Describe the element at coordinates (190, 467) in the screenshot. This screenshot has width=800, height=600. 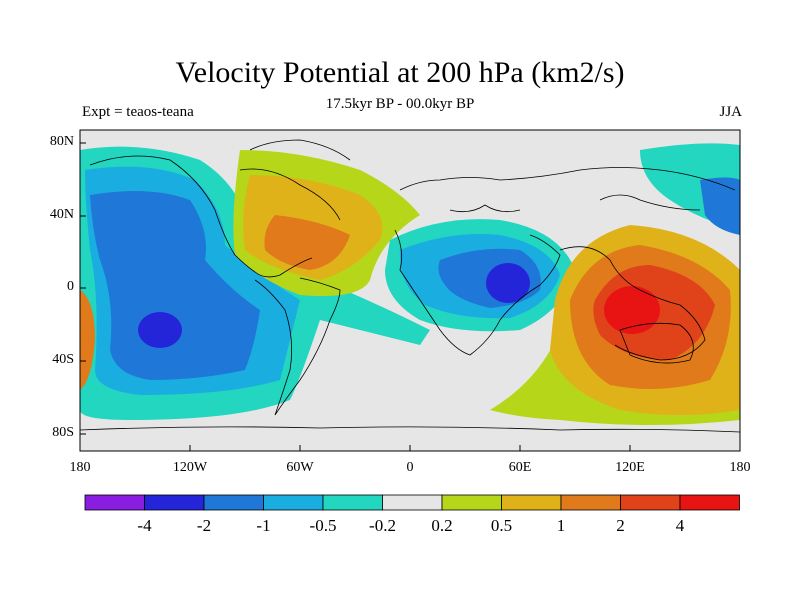
I see `lon-tick-120w: 120W` at that location.